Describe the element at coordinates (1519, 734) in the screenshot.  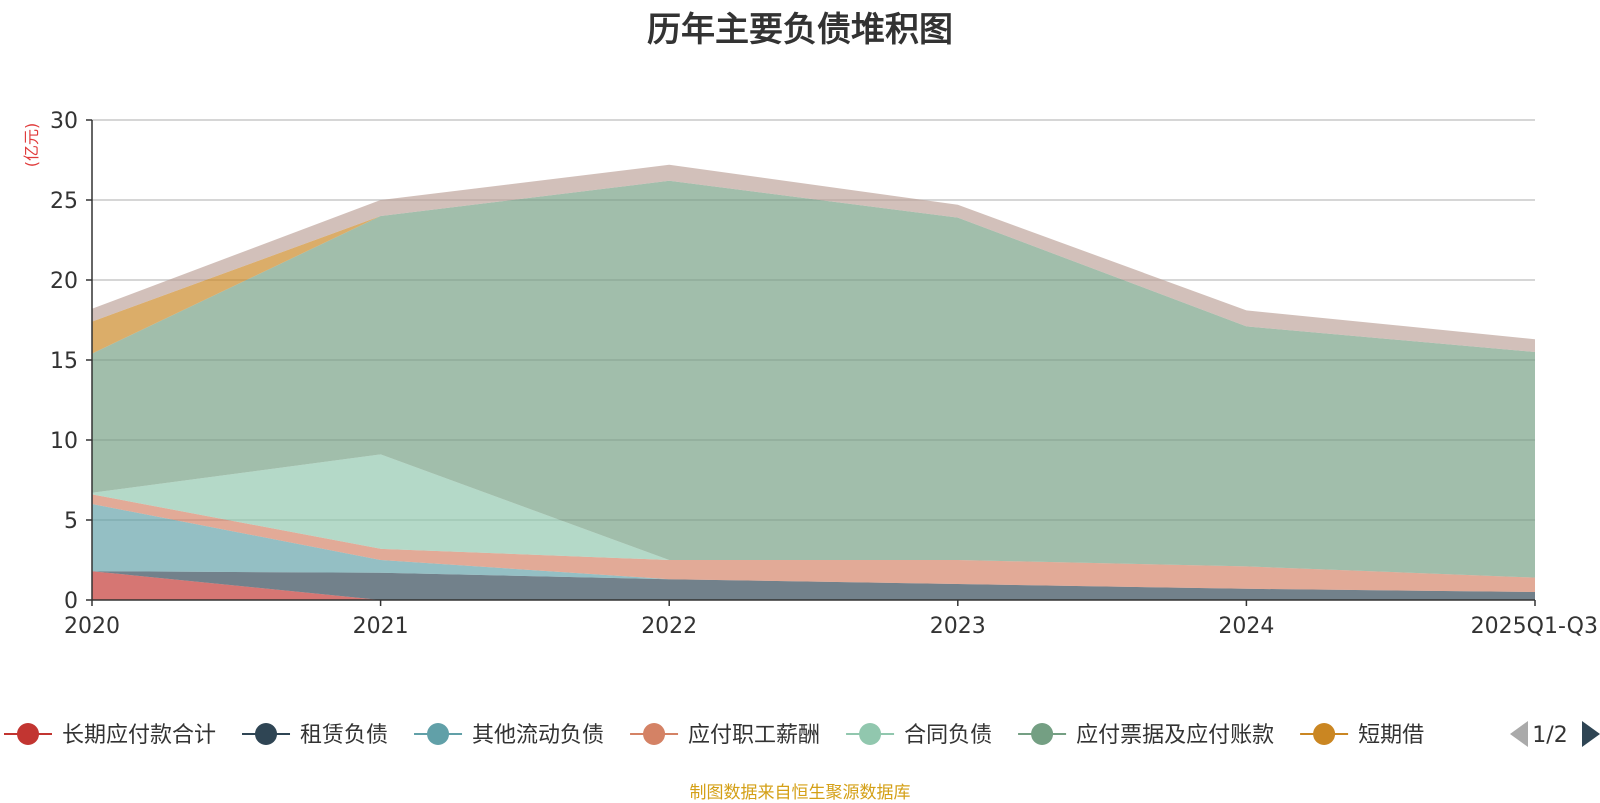
I see `legend-prev-icon` at that location.